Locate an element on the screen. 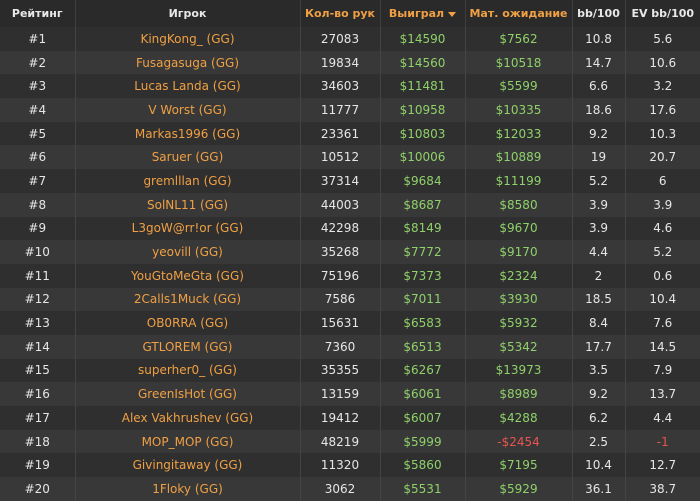 The image size is (700, 501). hands: 19412 is located at coordinates (339, 418).